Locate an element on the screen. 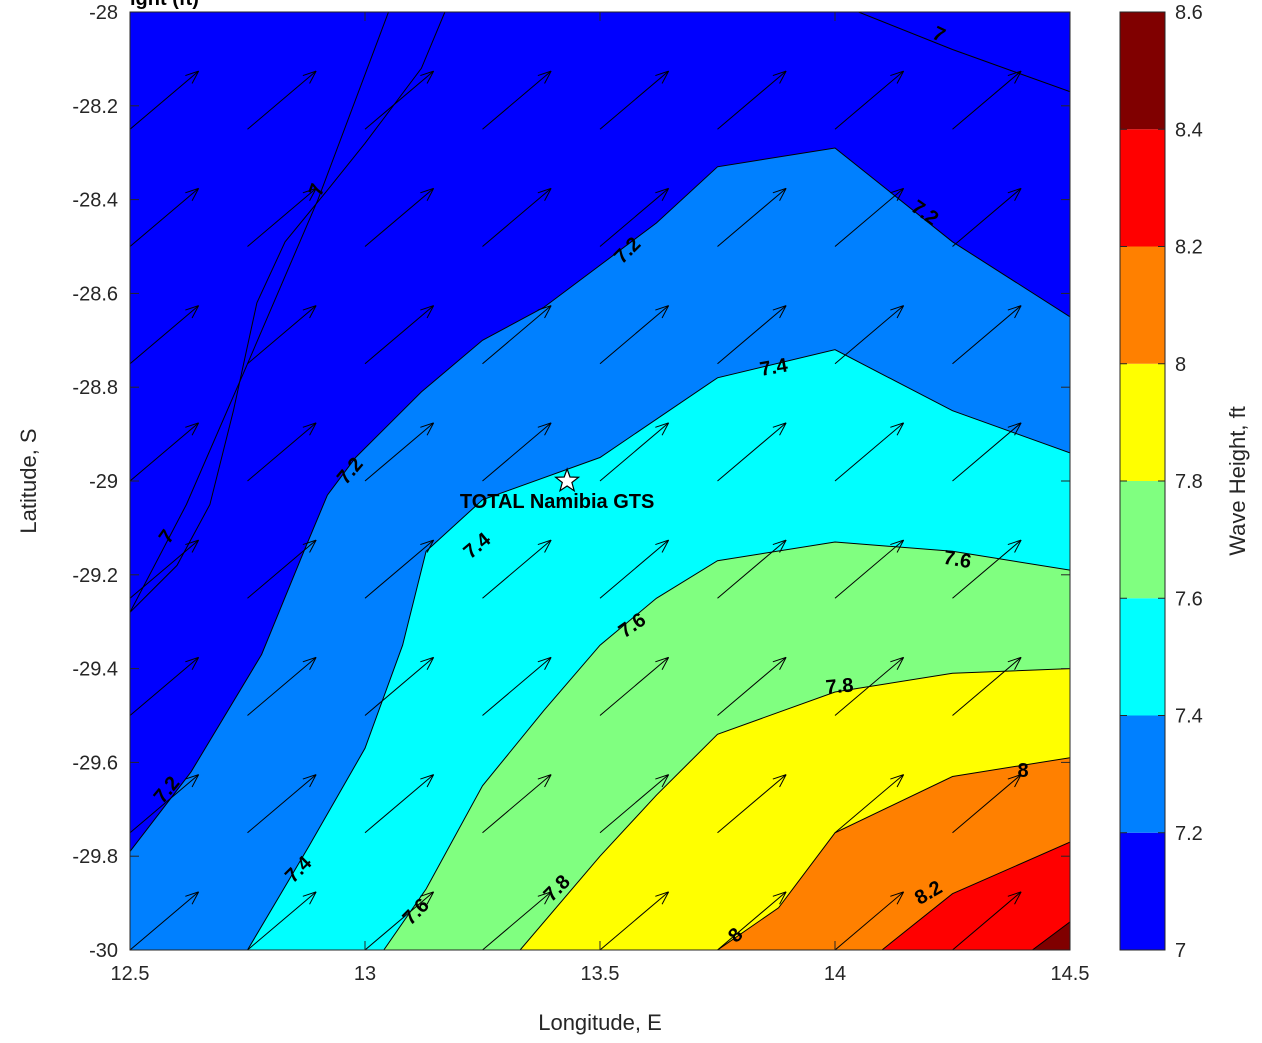  colorbar: 7 7.2 7.4 7.6 7.8 8 8.2 8.4 8.6 is located at coordinates (1161, 482).